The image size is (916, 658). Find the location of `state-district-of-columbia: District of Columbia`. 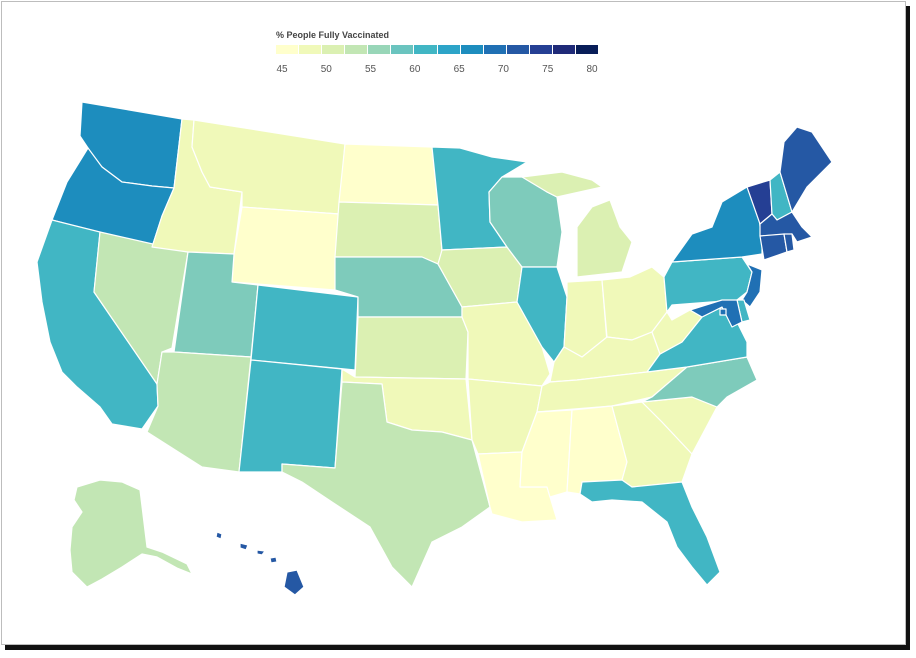

state-district-of-columbia: District of Columbia is located at coordinates (723, 312).